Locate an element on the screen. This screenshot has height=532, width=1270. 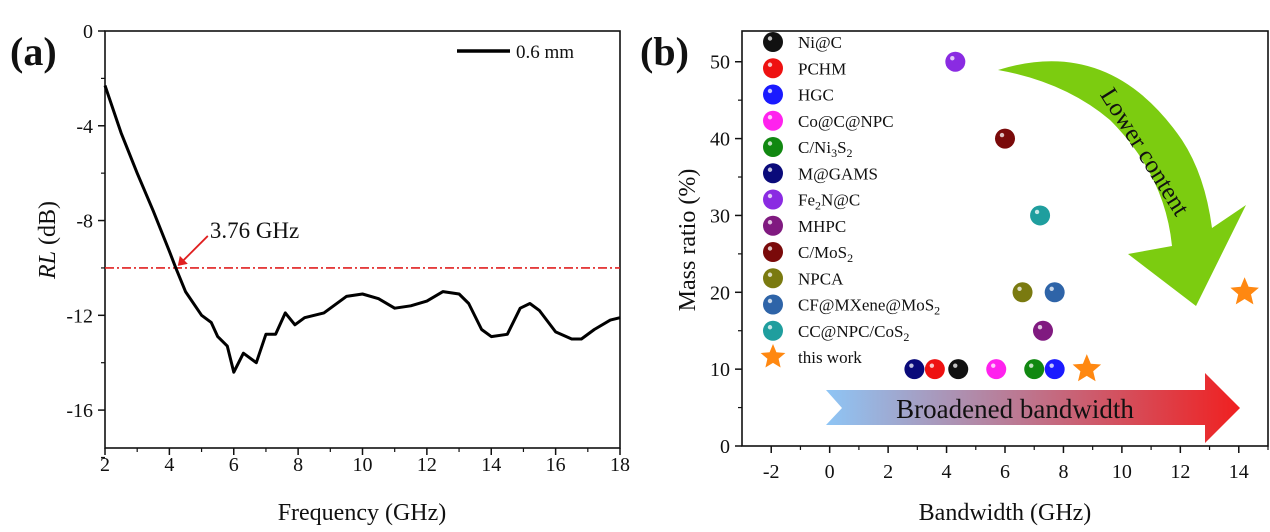
legend-label: NPCA is located at coordinates (821, 278).